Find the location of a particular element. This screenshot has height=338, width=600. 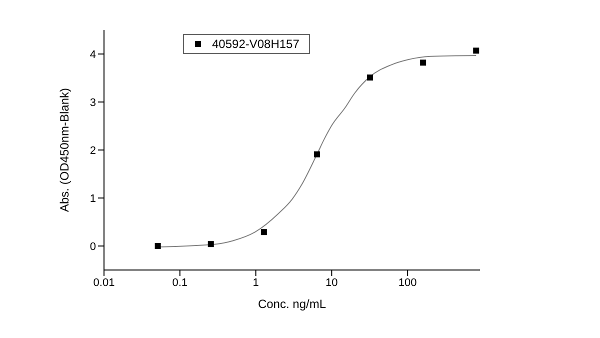

x-tick-label: 10 is located at coordinates (332, 282).